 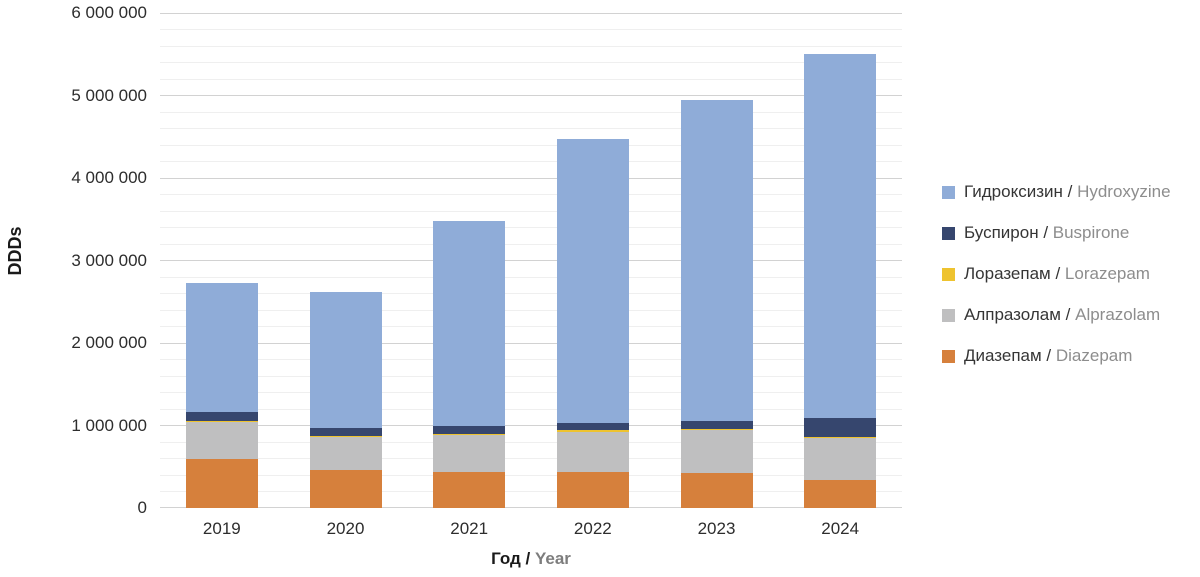 What do you see at coordinates (948, 233) in the screenshot?
I see `legend-swatch-buspirone` at bounding box center [948, 233].